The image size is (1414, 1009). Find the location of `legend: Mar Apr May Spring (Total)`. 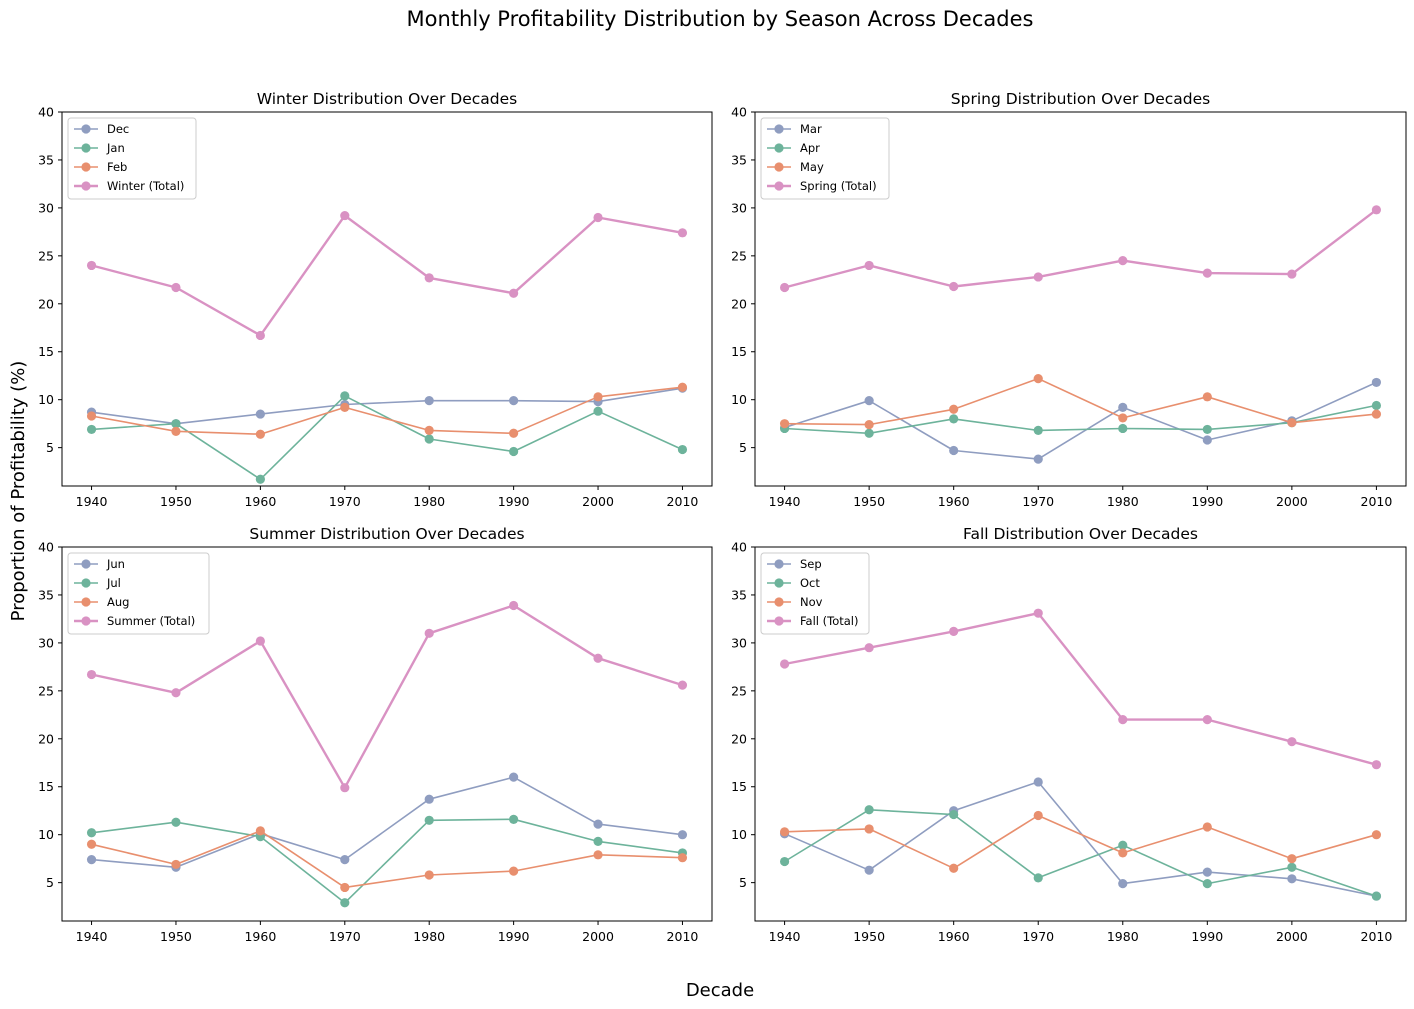

legend: Mar Apr May Spring (Total) is located at coordinates (825, 158).